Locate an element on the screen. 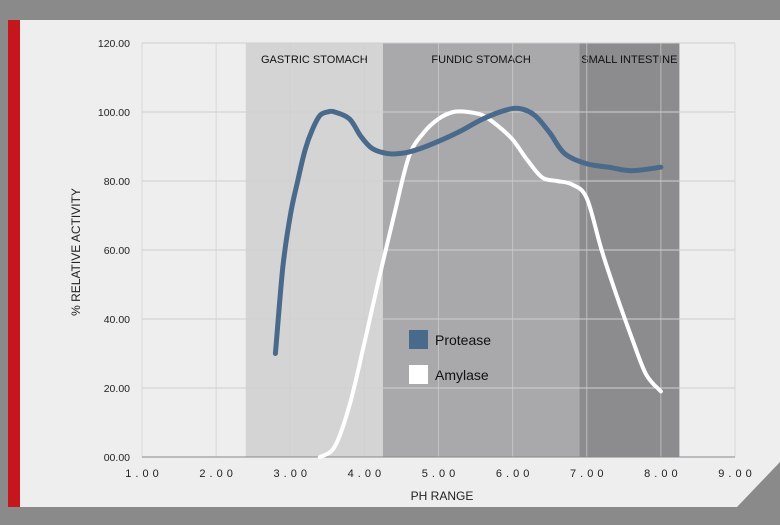 The width and height of the screenshot is (780, 525). region-label-1: GASTRIC STOMACH is located at coordinates (314, 60).